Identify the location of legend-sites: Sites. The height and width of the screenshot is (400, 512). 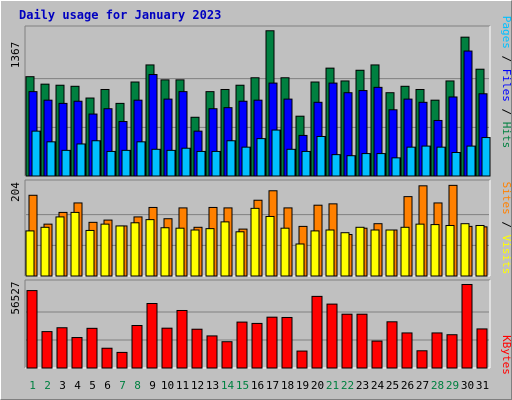
(506, 198).